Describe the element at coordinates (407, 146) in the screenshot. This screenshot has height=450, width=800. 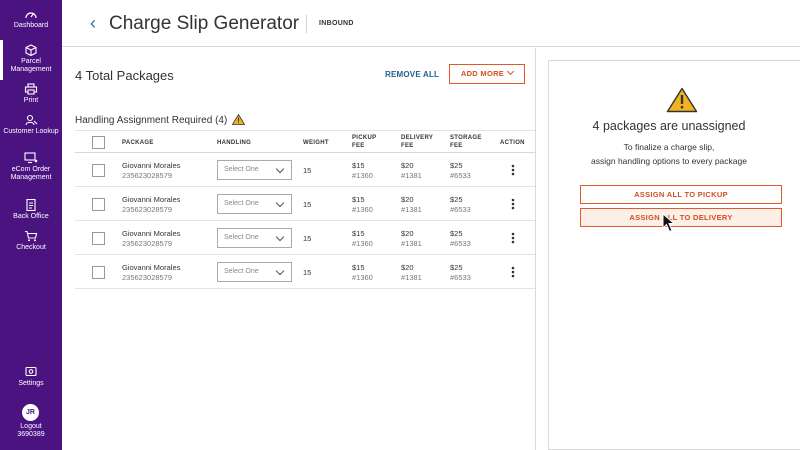
I see `column-header-line: FEE` at that location.